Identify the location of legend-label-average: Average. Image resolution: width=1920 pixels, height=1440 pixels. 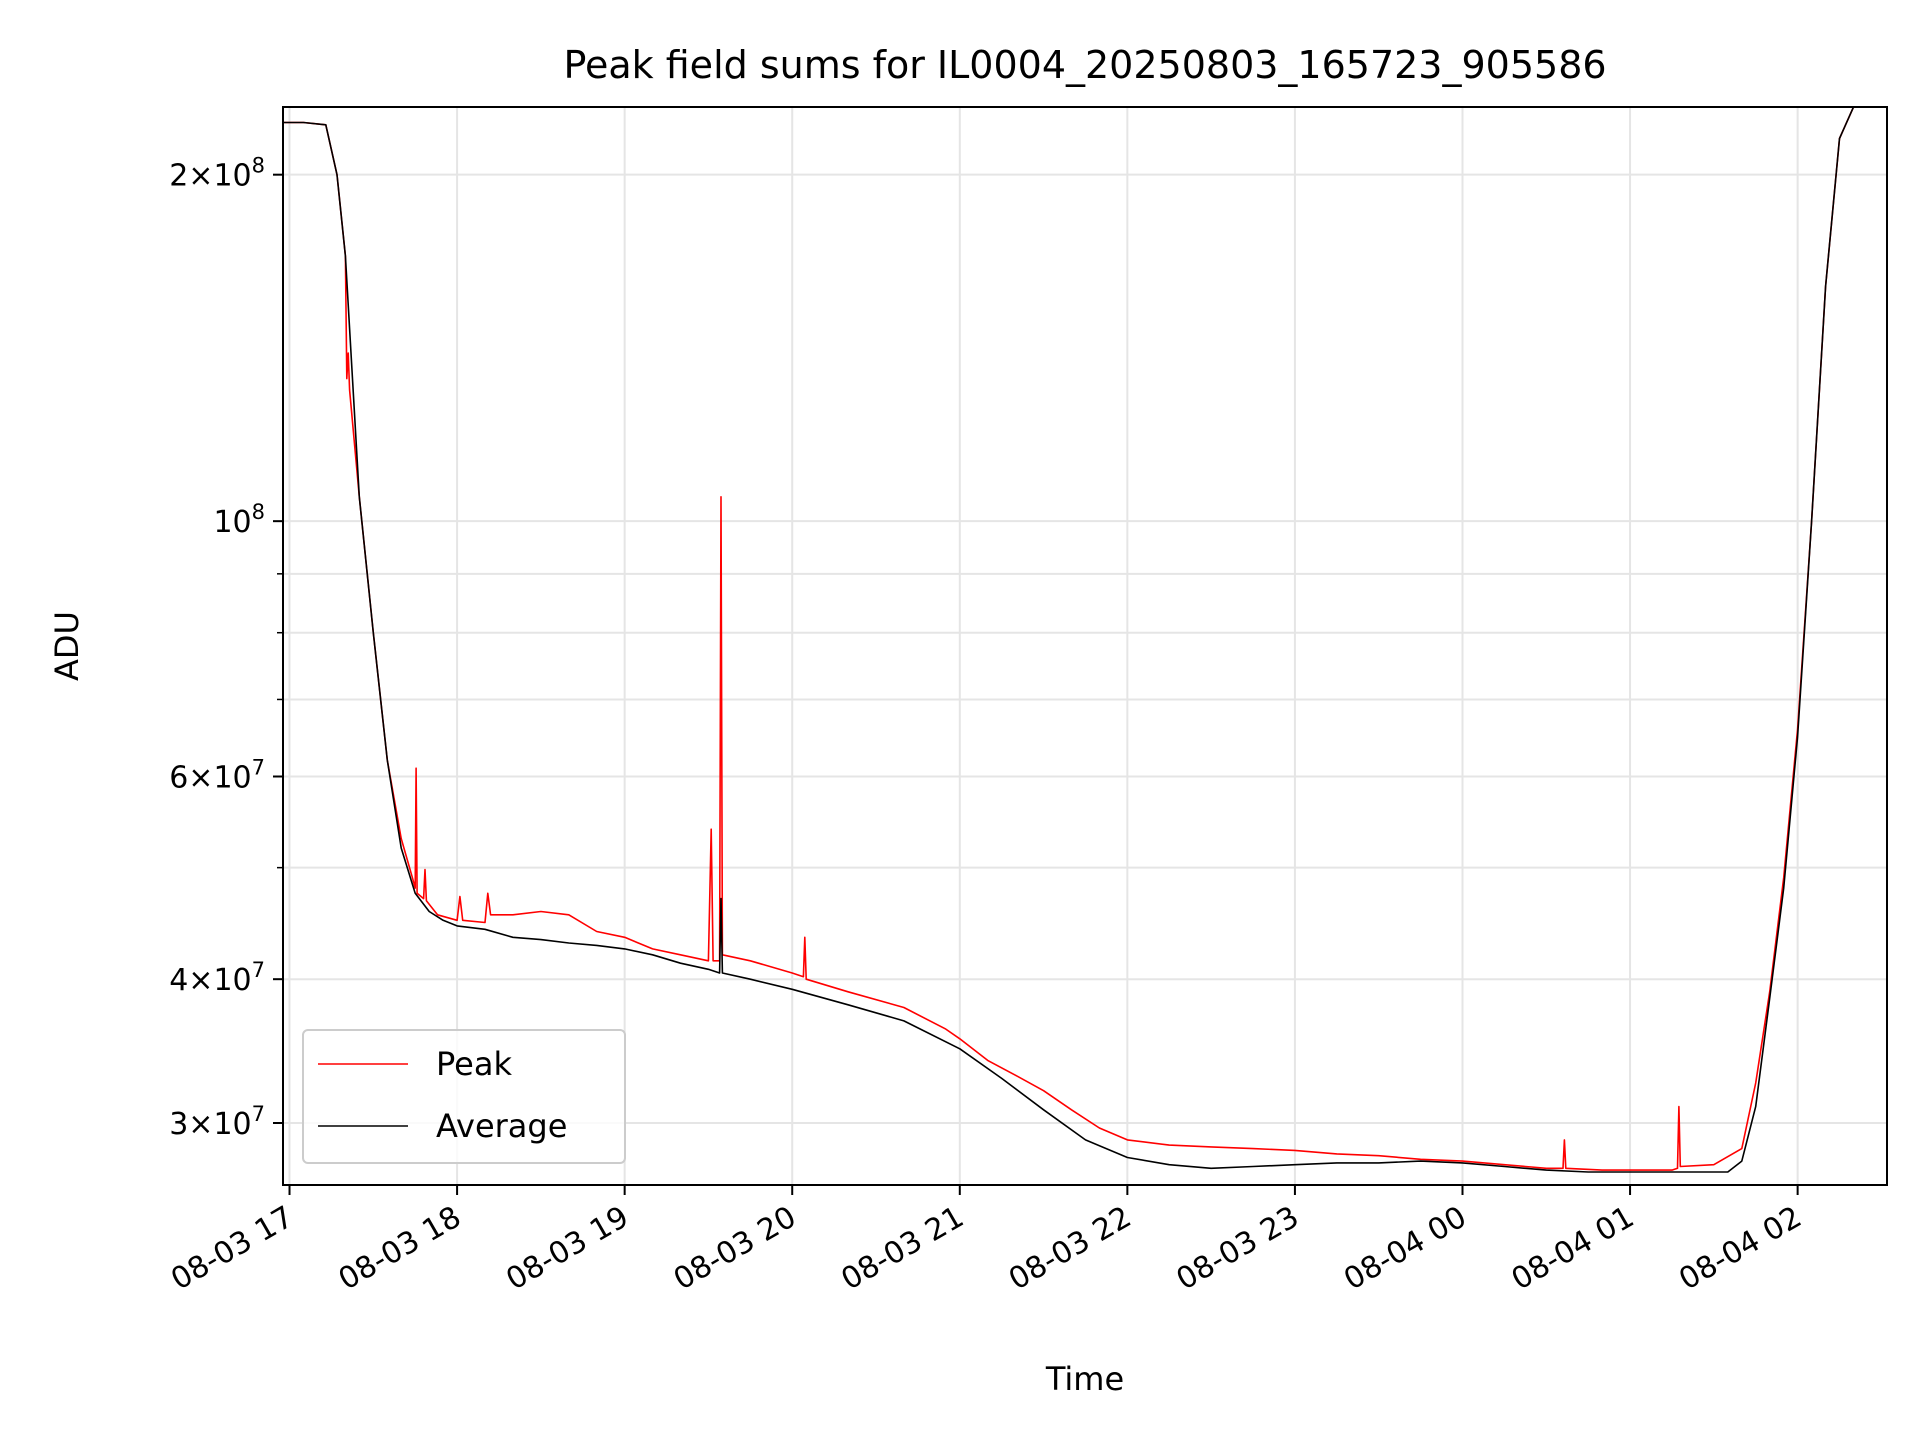
(501, 1126).